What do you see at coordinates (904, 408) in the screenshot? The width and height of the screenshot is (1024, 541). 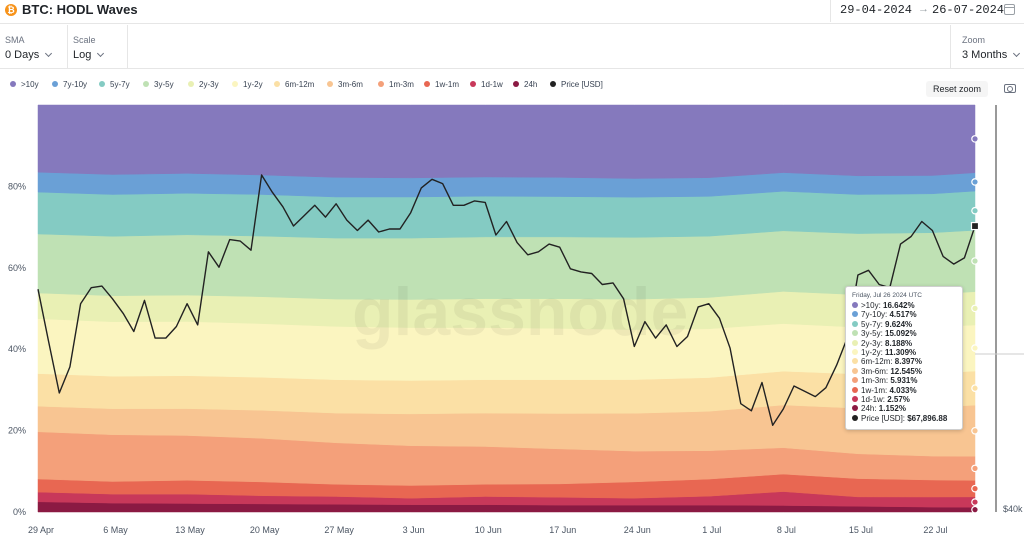 I see `tooltip-row: 24h: 1.152%` at bounding box center [904, 408].